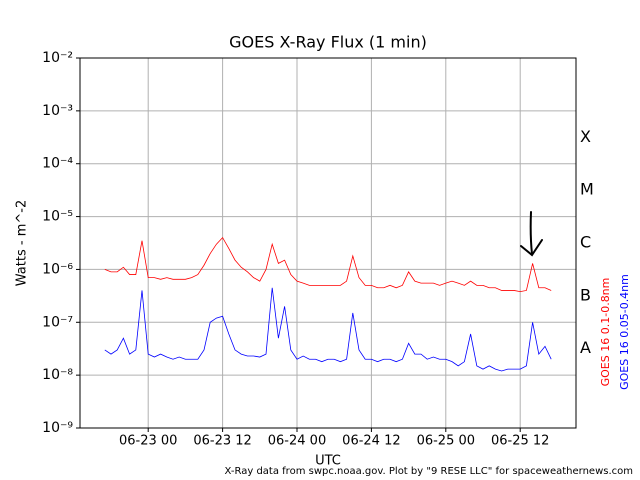  What do you see at coordinates (371, 441) in the screenshot?
I see `x-tick-label: 06-24 12` at bounding box center [371, 441].